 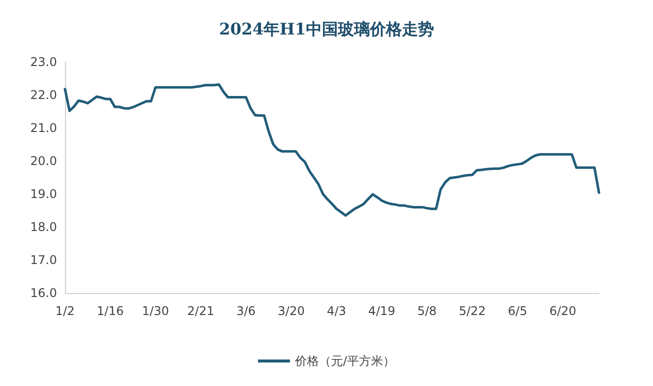 What do you see at coordinates (562, 311) in the screenshot?
I see `x-tick-label: 6/20` at bounding box center [562, 311].